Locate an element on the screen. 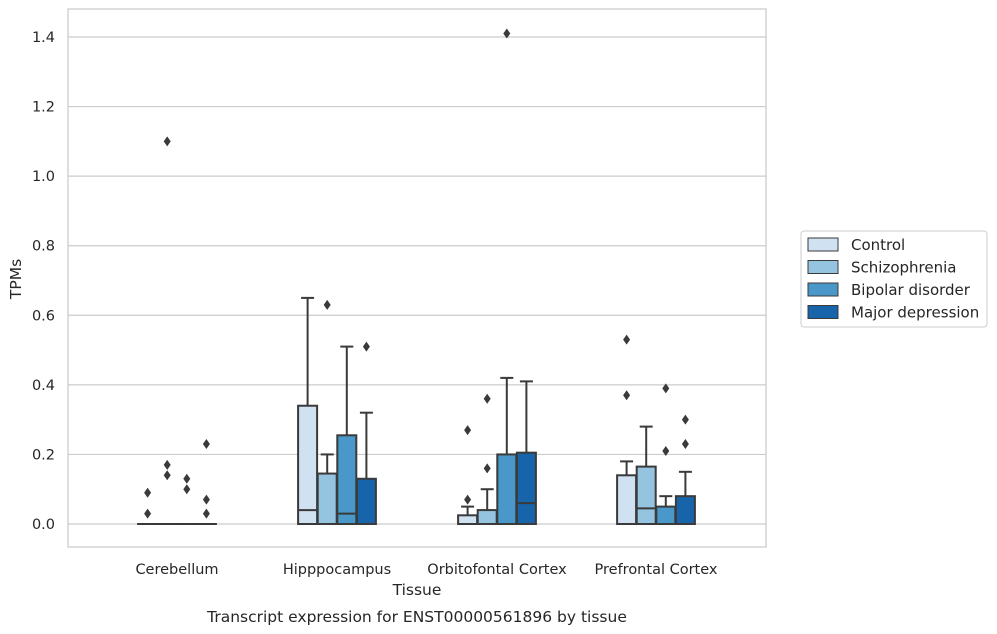  x-tick-label: Prefrontal Cortex is located at coordinates (656, 570).